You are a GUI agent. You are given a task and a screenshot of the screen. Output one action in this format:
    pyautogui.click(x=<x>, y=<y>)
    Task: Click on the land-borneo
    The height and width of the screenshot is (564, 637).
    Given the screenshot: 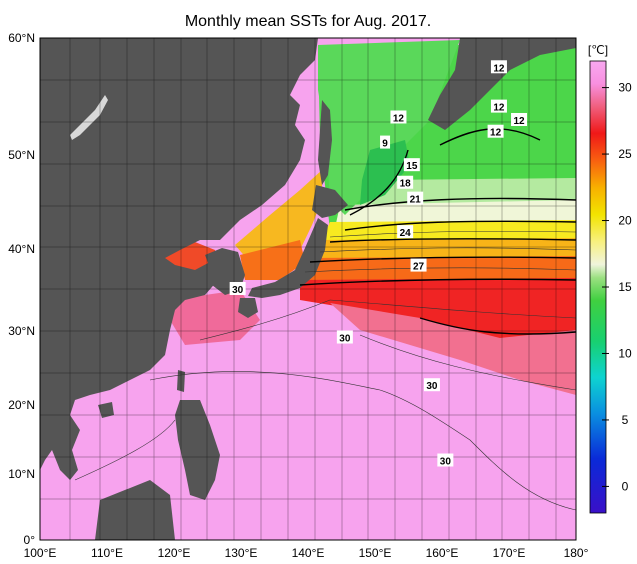 What is the action you would take?
    pyautogui.click(x=135, y=510)
    